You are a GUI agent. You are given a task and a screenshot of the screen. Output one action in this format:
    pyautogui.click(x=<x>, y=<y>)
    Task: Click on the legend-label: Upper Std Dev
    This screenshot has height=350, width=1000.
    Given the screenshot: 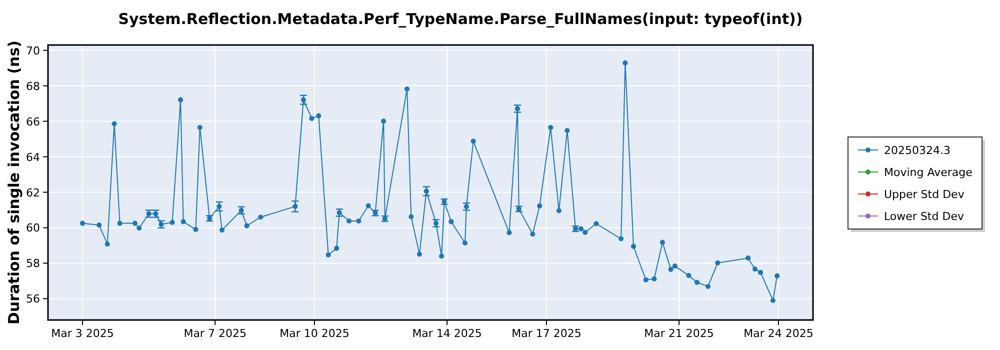 What is the action you would take?
    pyautogui.click(x=924, y=194)
    